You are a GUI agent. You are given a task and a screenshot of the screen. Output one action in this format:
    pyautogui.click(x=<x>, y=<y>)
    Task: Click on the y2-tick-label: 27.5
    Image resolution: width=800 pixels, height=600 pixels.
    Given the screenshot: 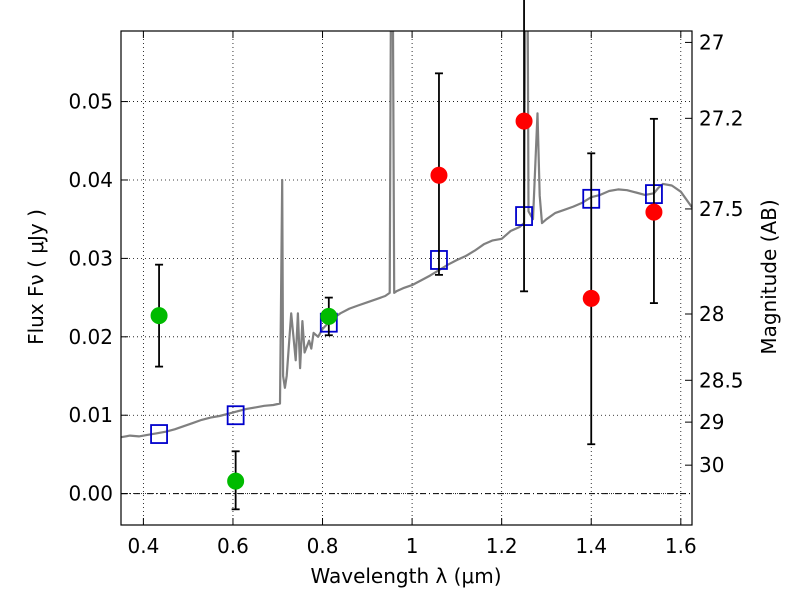 What is the action you would take?
    pyautogui.click(x=721, y=209)
    